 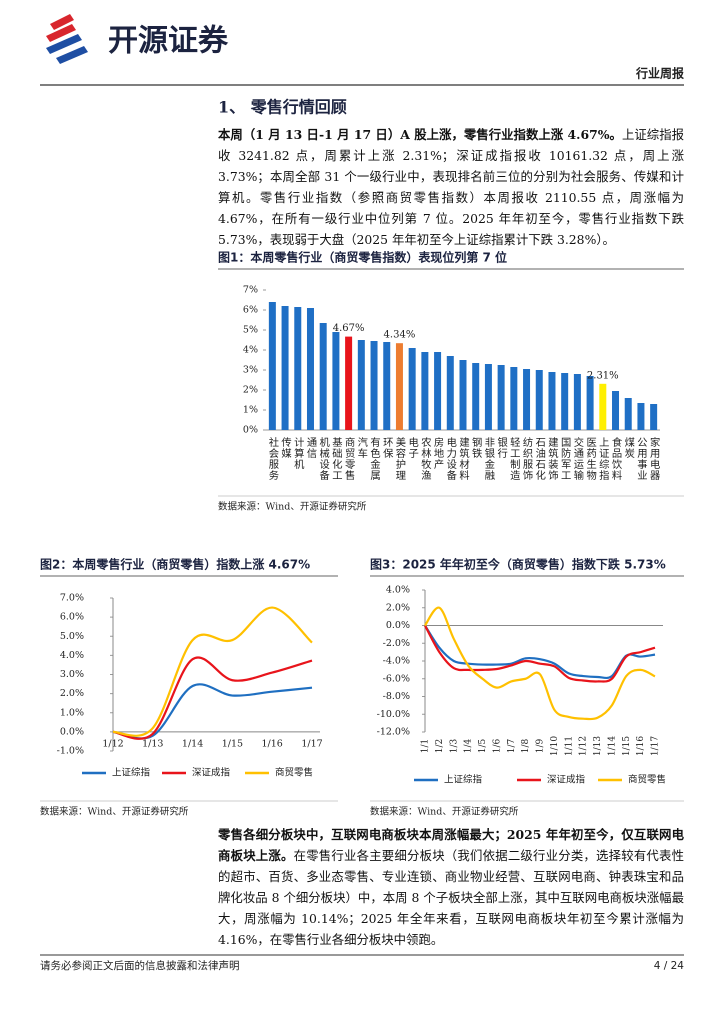 What do you see at coordinates (598, 746) in the screenshot?
I see `x-tick-label: 1/13` at bounding box center [598, 746].